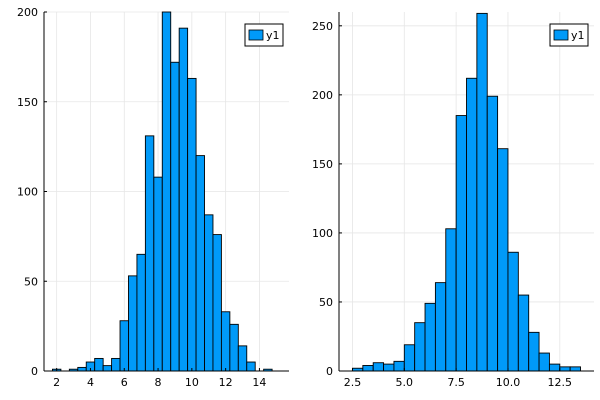 This screenshot has height=400, width=600. I want to click on legend-box-left, so click(264, 35).